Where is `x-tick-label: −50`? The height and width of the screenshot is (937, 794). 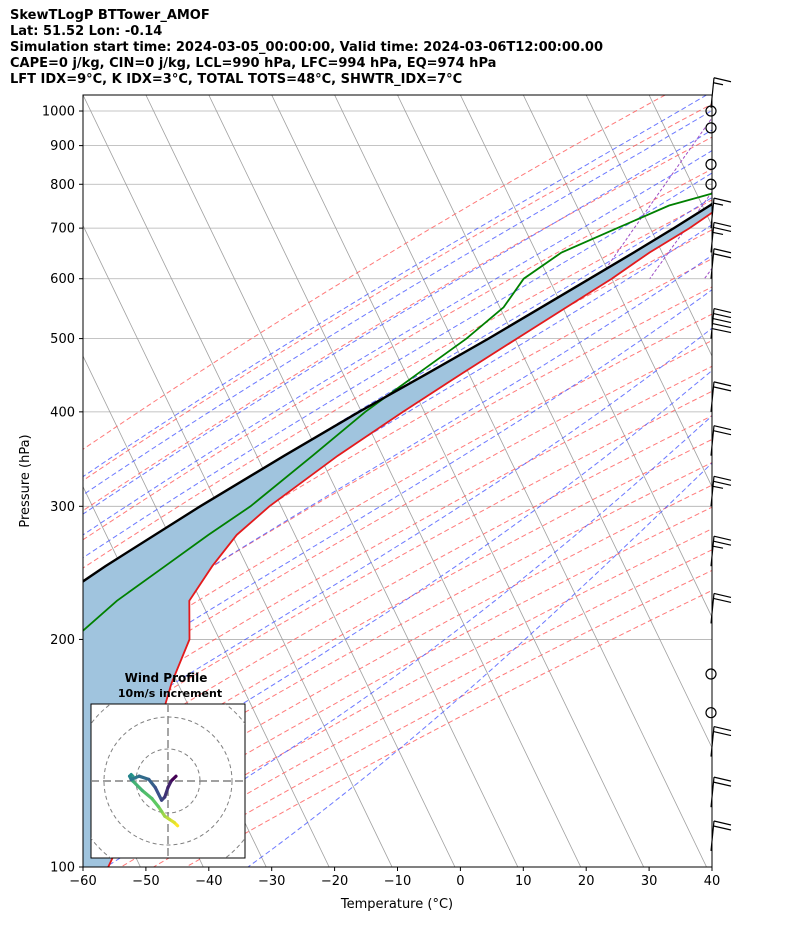
x-tick-label: −50 is located at coordinates (145, 881).